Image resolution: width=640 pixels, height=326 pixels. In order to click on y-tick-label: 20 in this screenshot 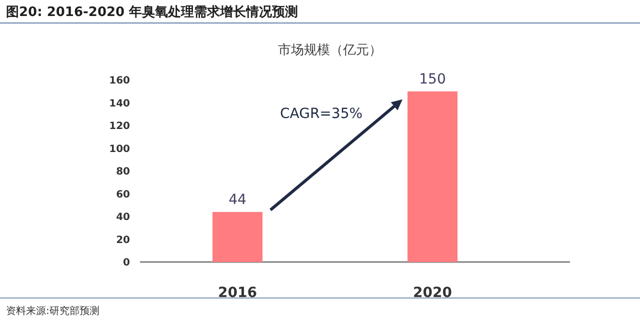, I will do `click(123, 240)`.